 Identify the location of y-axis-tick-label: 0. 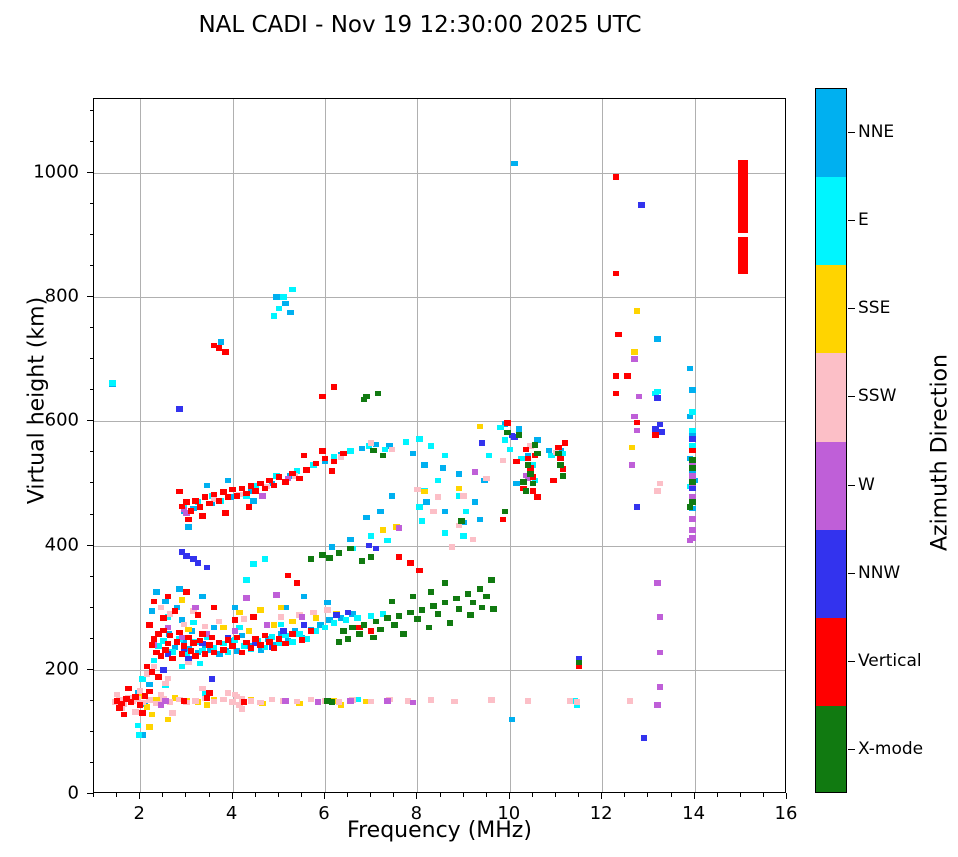
(73, 793).